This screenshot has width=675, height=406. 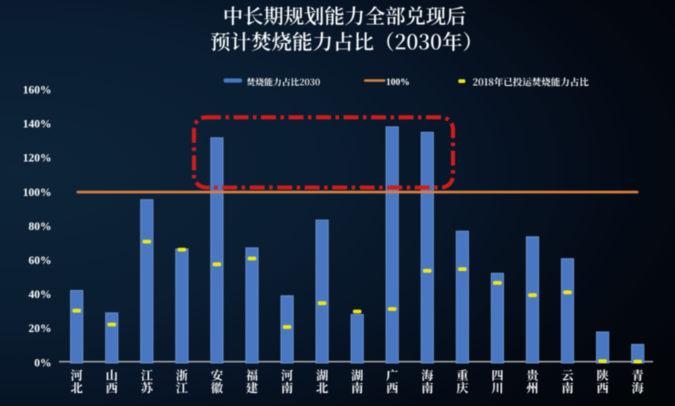 What do you see at coordinates (40, 295) in the screenshot?
I see `svg-text: 40%` at bounding box center [40, 295].